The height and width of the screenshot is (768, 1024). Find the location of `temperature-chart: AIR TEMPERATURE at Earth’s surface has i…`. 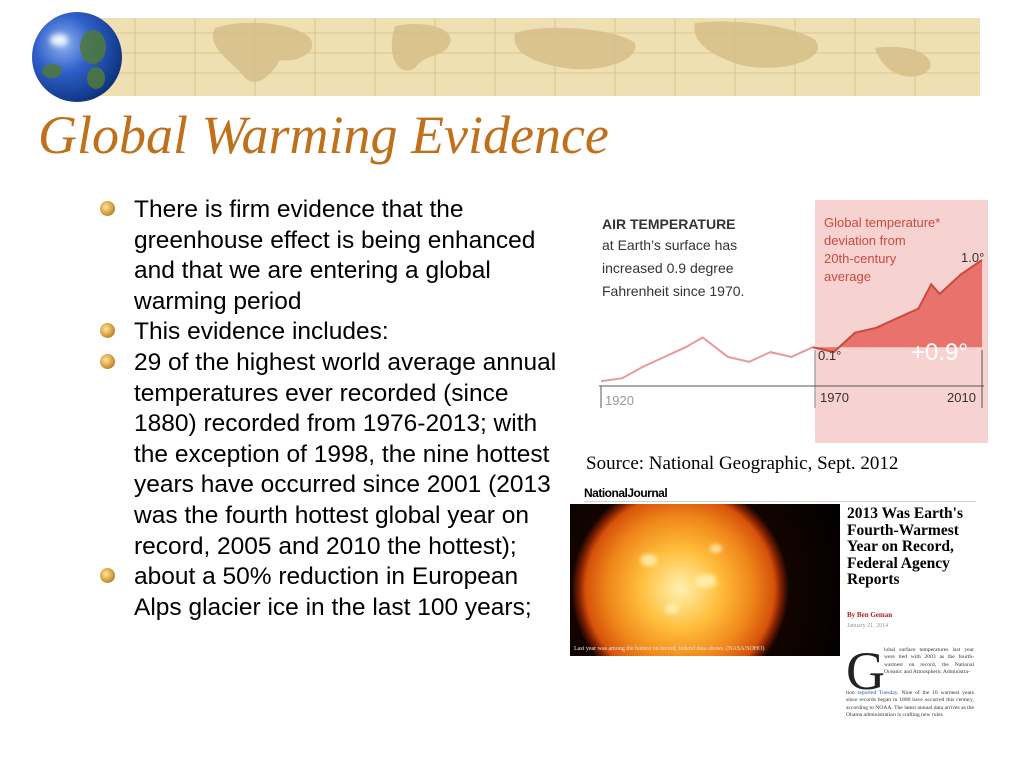

temperature-chart: AIR TEMPERATURE at Earth’s surface has i… is located at coordinates (786, 321).